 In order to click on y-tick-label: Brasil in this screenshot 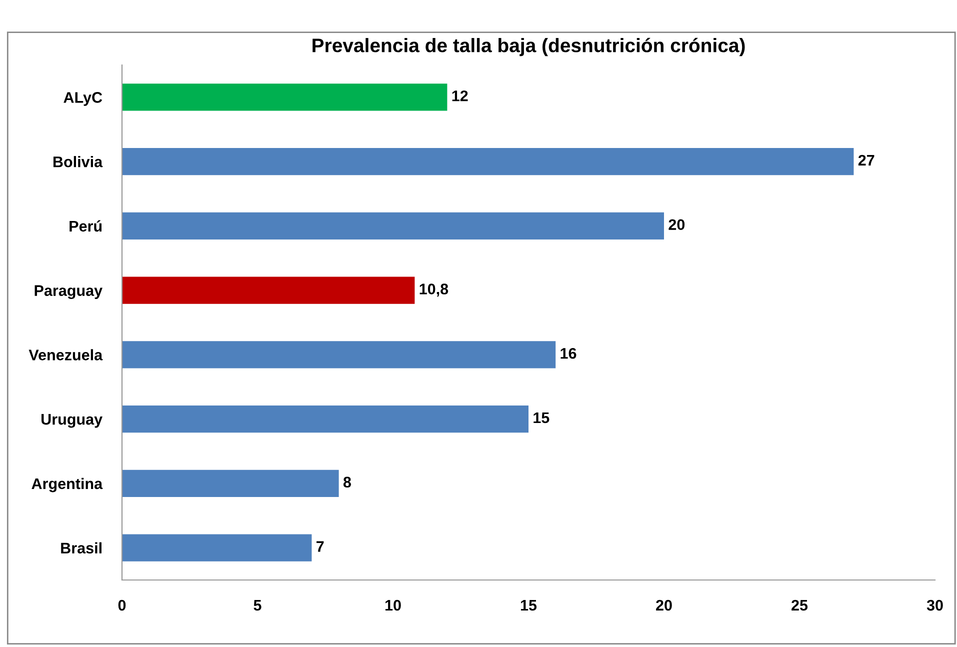, I will do `click(81, 548)`.